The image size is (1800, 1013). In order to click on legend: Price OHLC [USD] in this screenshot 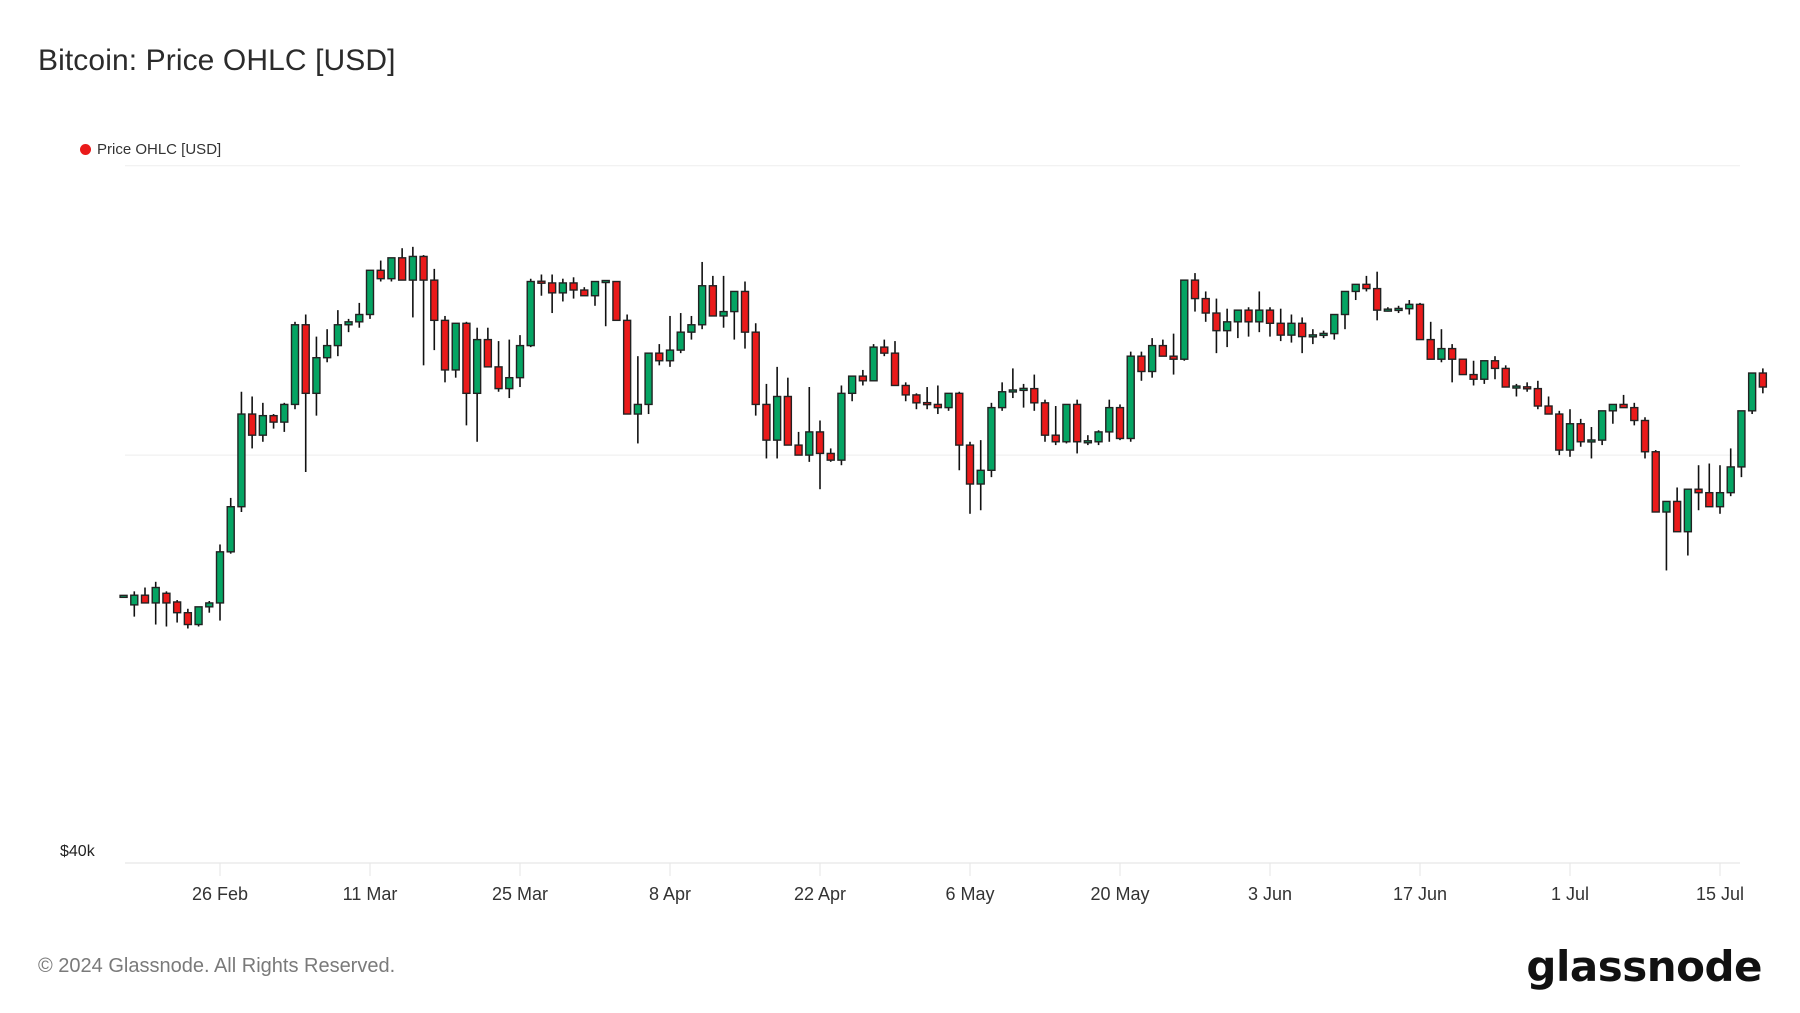, I will do `click(150, 149)`.